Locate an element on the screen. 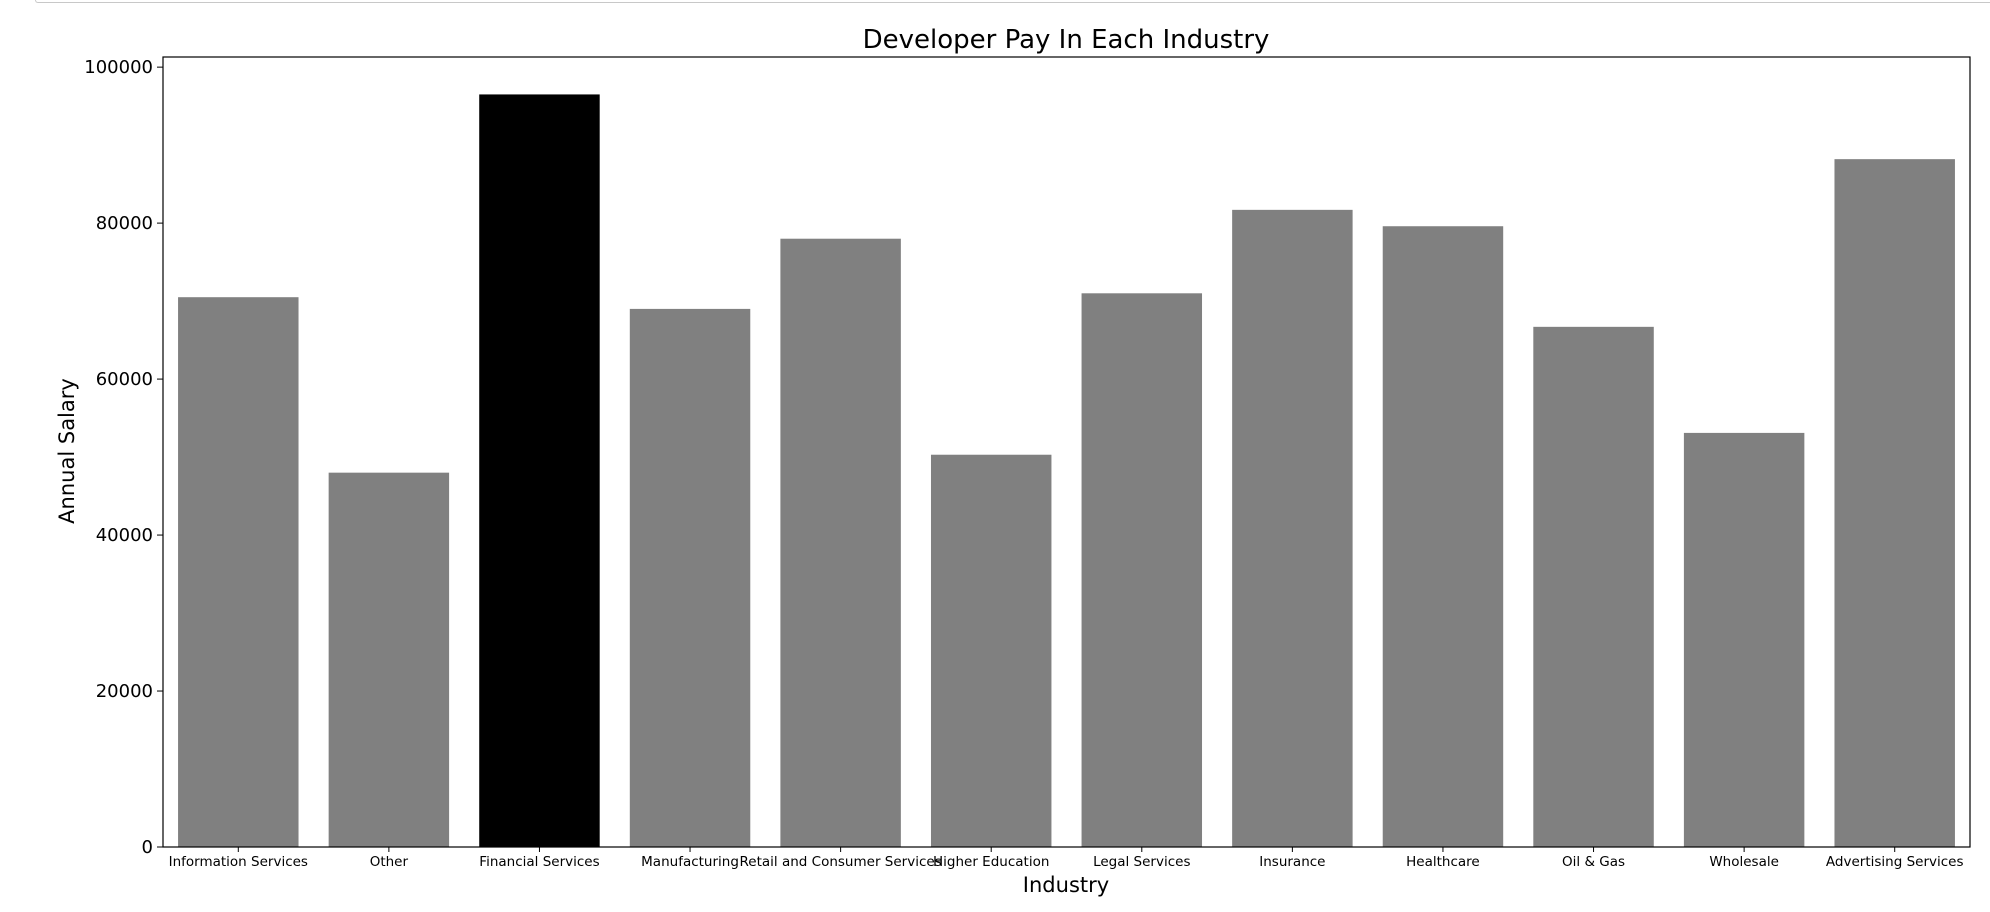 The width and height of the screenshot is (1990, 912). x-axis-label: Industry is located at coordinates (1066, 885).